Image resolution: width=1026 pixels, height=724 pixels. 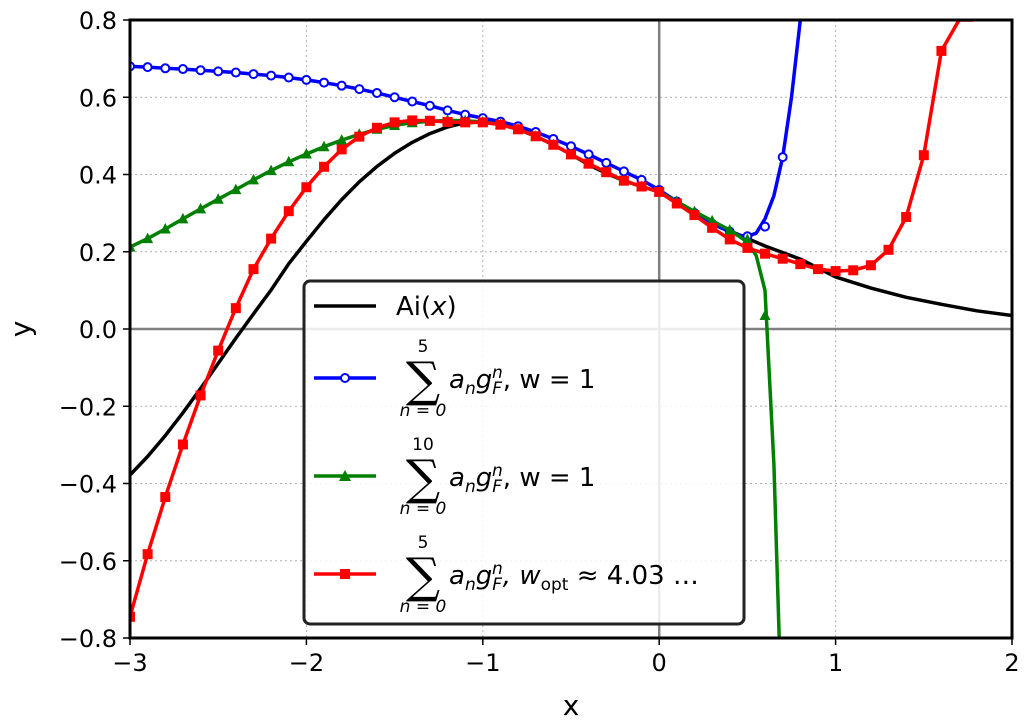 What do you see at coordinates (835, 663) in the screenshot?
I see `x-tick-label: 1` at bounding box center [835, 663].